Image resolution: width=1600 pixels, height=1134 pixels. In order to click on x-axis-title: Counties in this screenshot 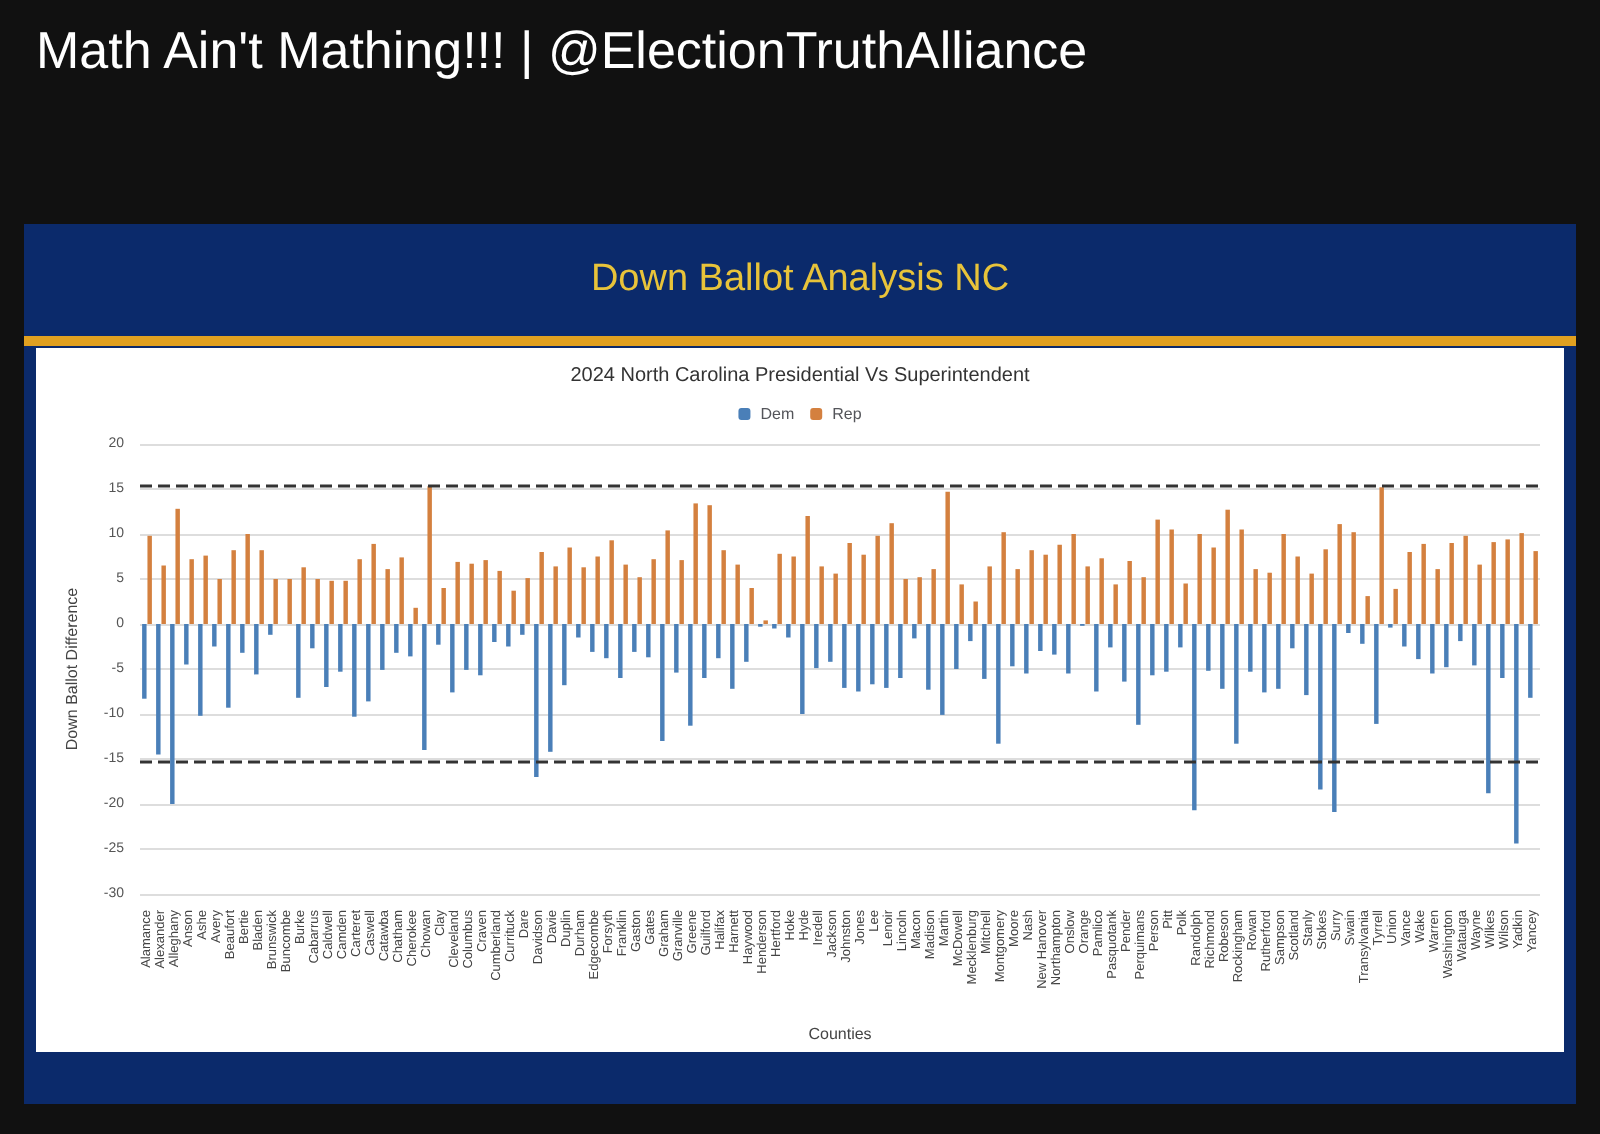, I will do `click(840, 1034)`.